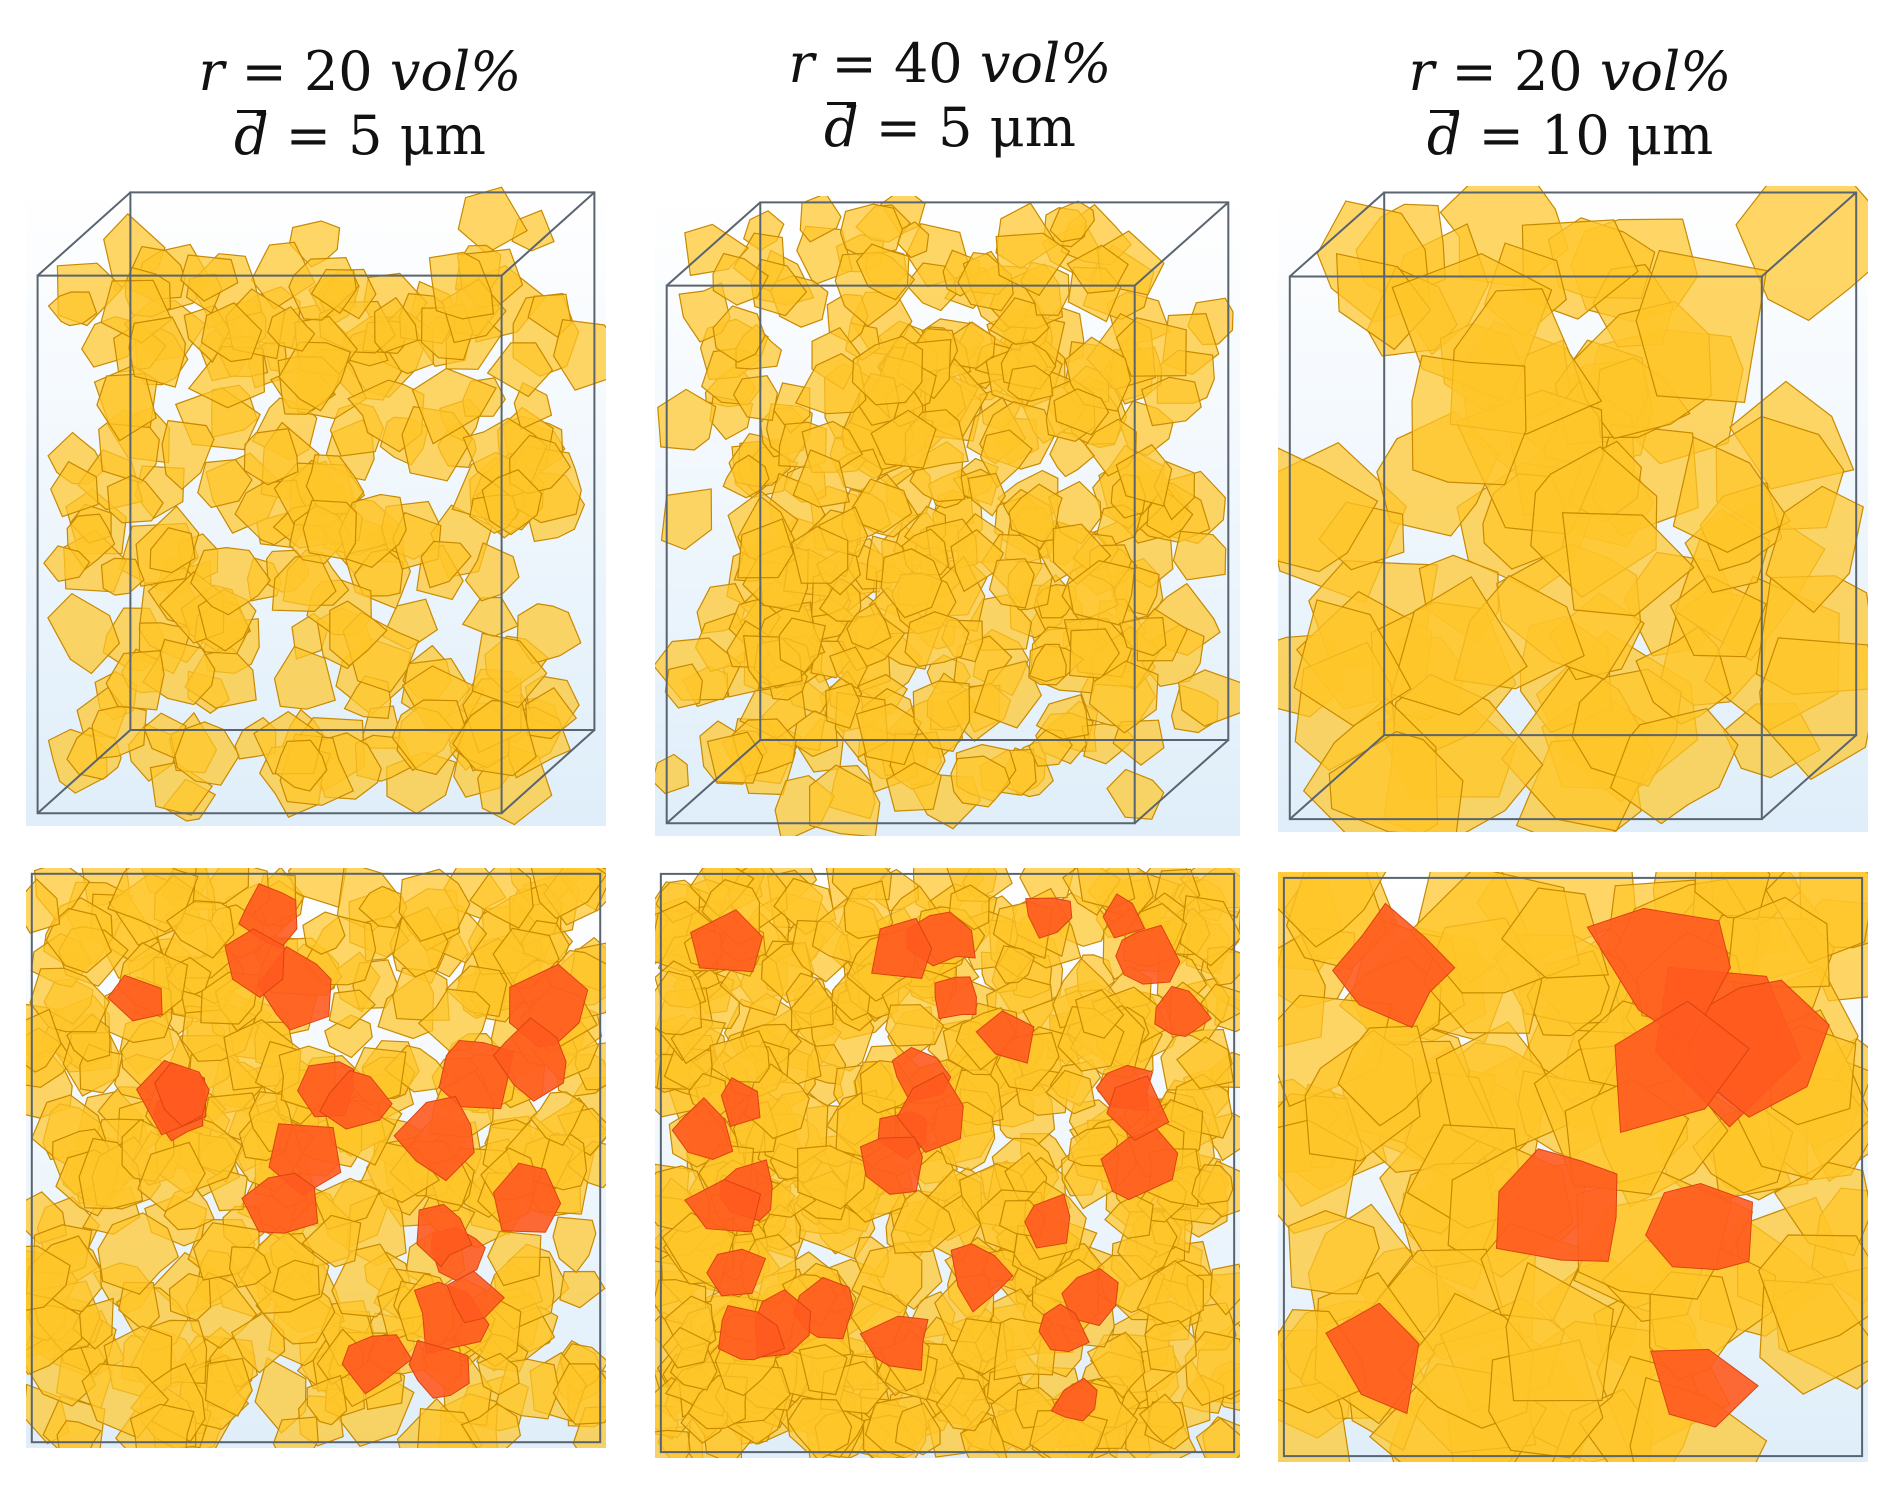 The image size is (1894, 1488). I want to click on column-2-title: r = 40 vol% d = 5 μm, so click(950, 96).